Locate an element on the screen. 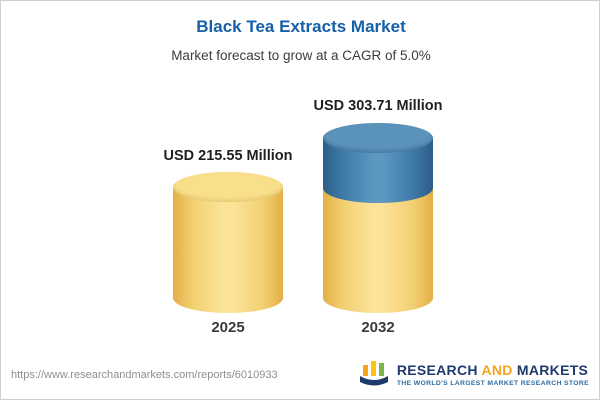 This screenshot has width=600, height=400. cylinder-base-segment is located at coordinates (378, 243).